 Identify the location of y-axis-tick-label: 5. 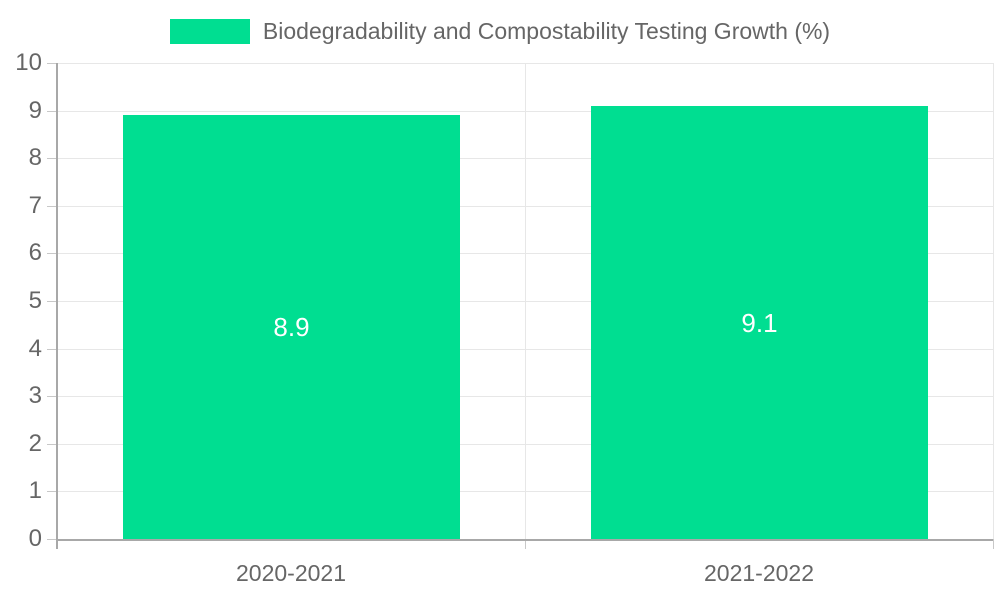
(35, 300).